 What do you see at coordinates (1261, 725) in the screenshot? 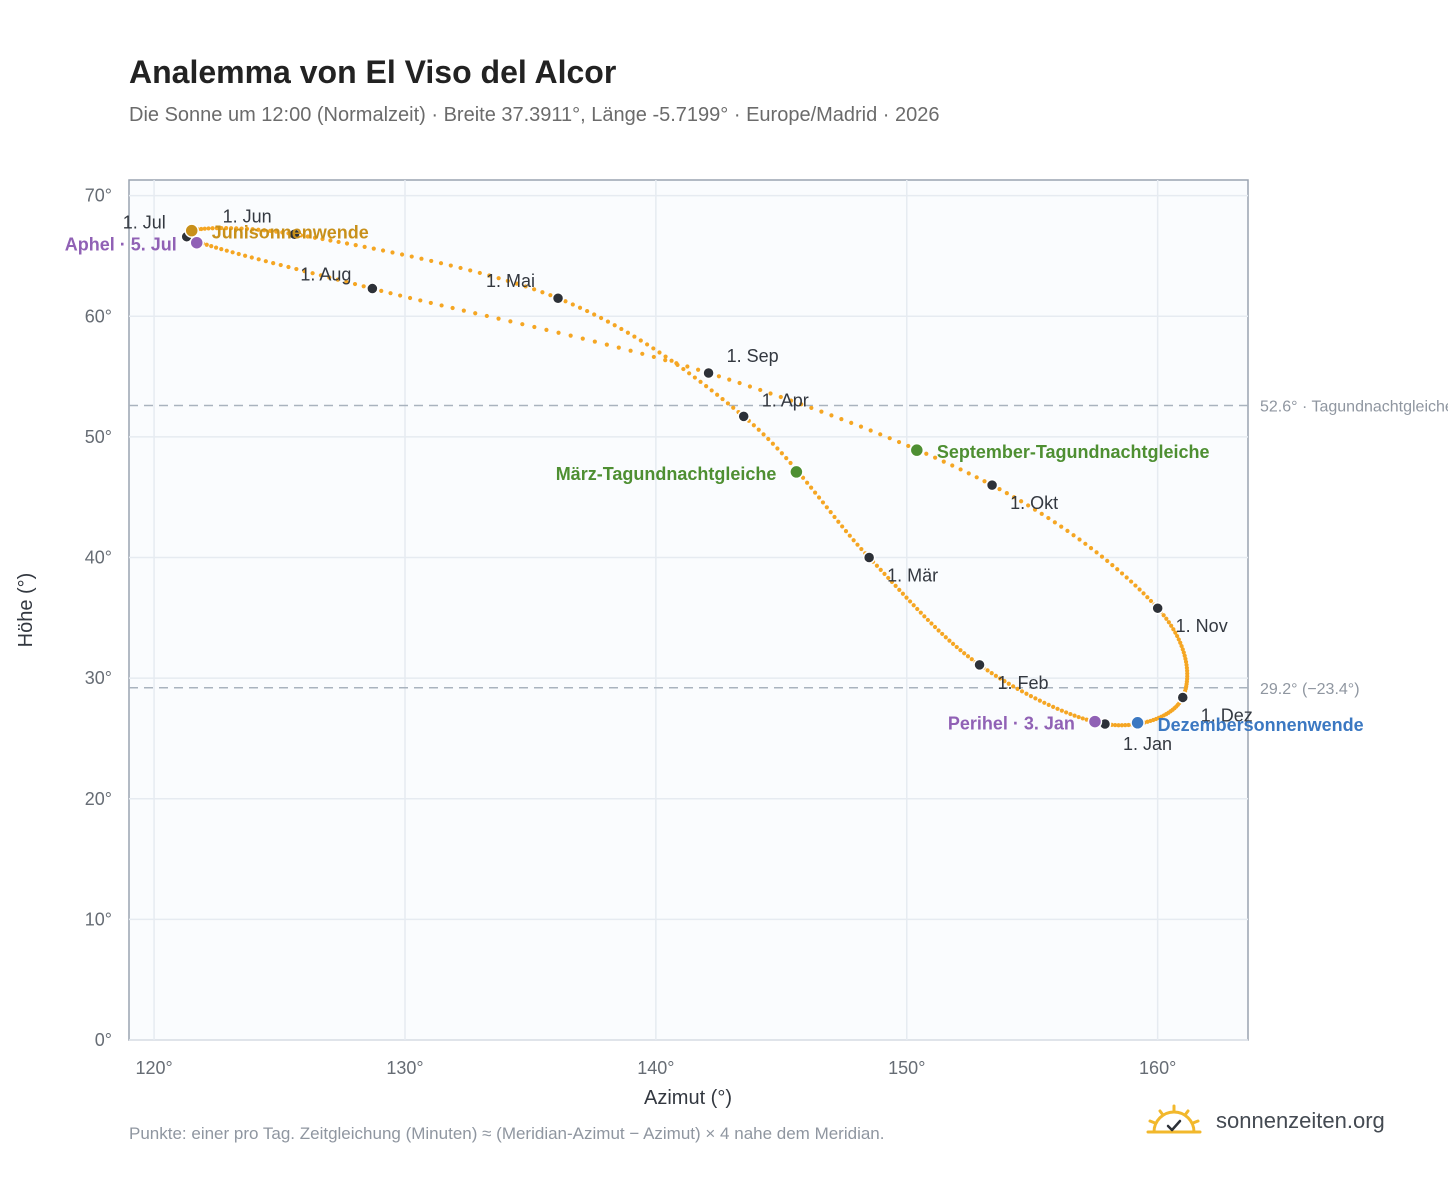
I see `special-point-label: Dezembersonnenwende` at bounding box center [1261, 725].